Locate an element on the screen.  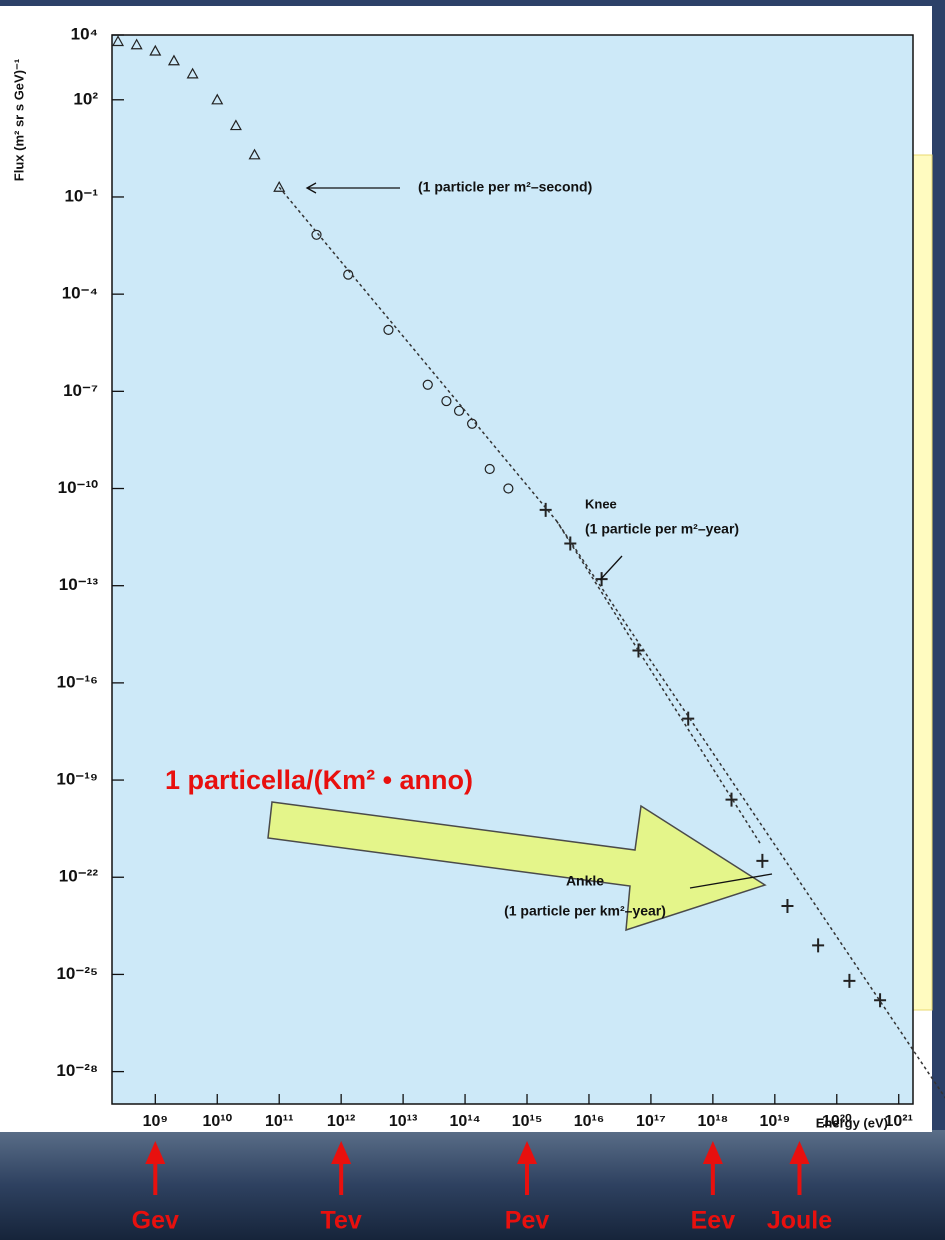
x-tick-label: 10¹⁰ is located at coordinates (217, 1121).